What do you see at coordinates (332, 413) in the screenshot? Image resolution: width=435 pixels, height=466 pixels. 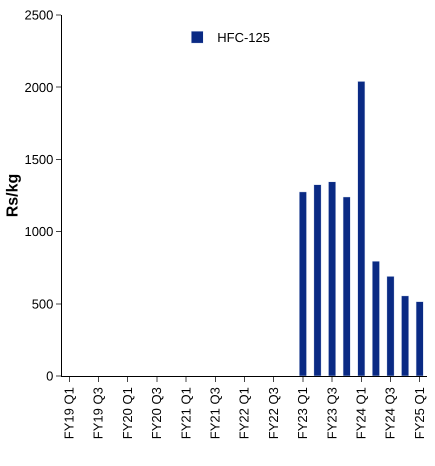 I see `x-tick-label: FY23 Q3` at bounding box center [332, 413].